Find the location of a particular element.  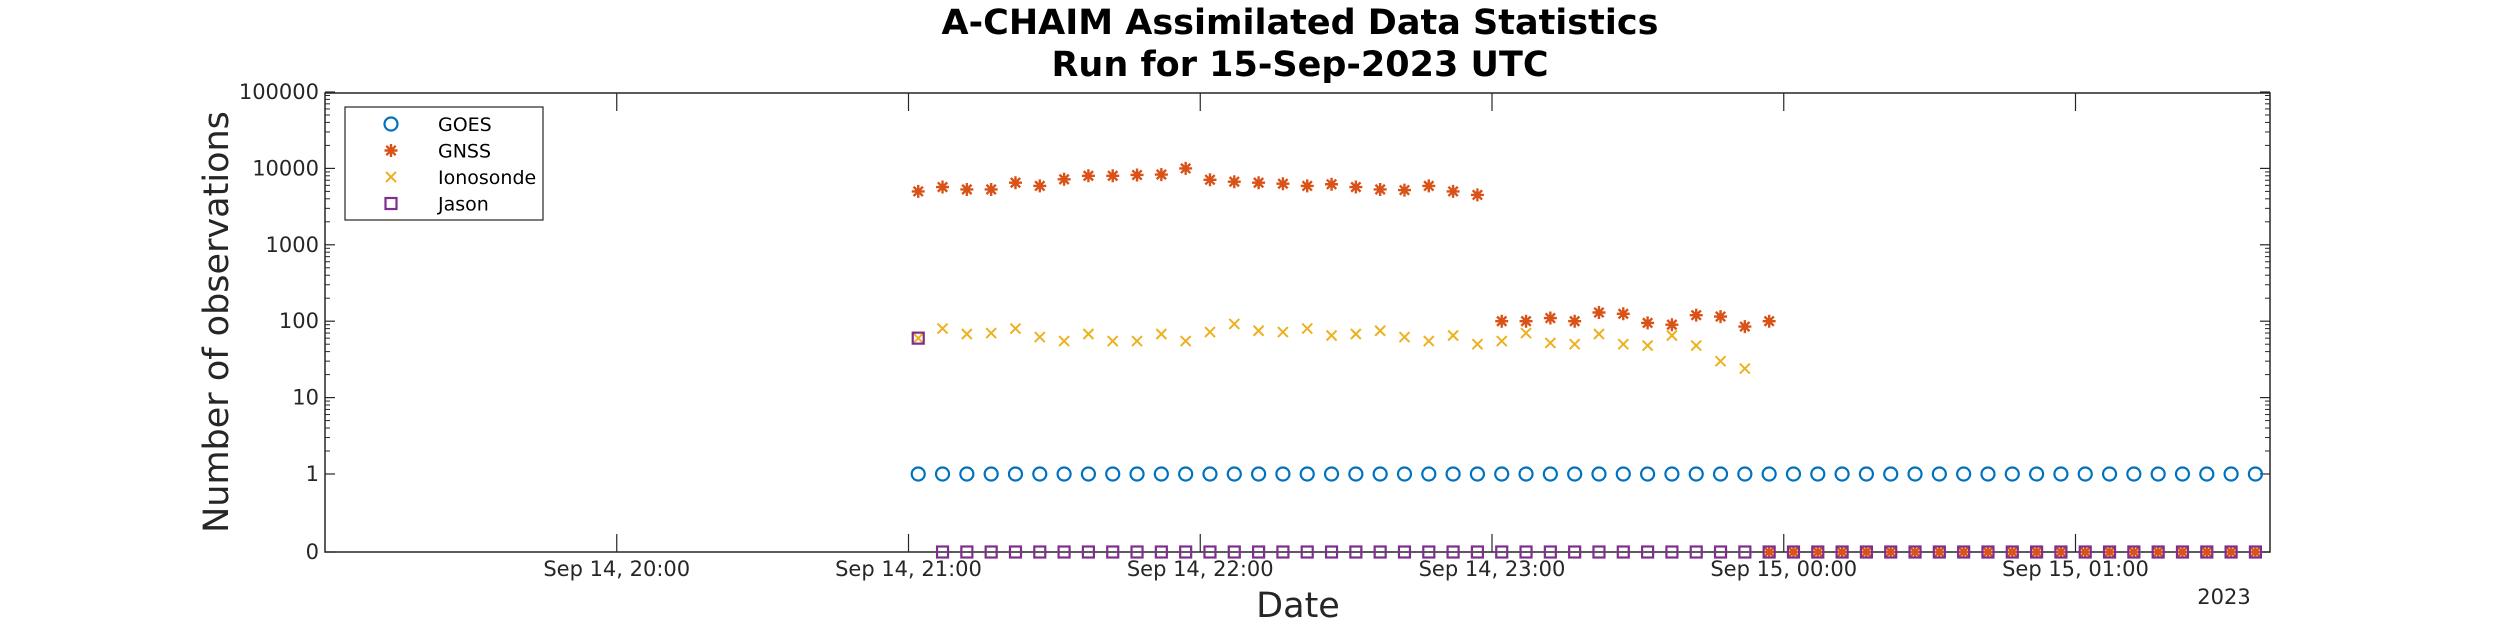

legend-marker-jason is located at coordinates (391, 203).